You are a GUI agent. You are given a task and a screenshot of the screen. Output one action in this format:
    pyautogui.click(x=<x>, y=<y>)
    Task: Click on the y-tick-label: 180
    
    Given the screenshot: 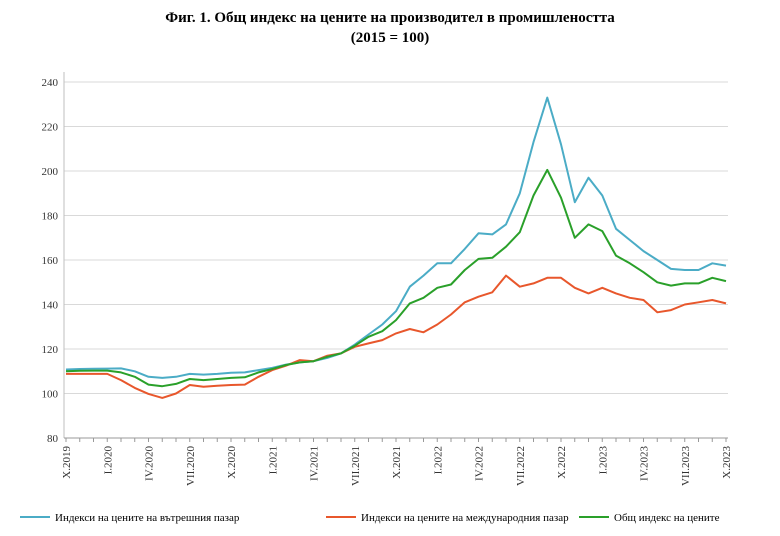 What is the action you would take?
    pyautogui.click(x=50, y=217)
    